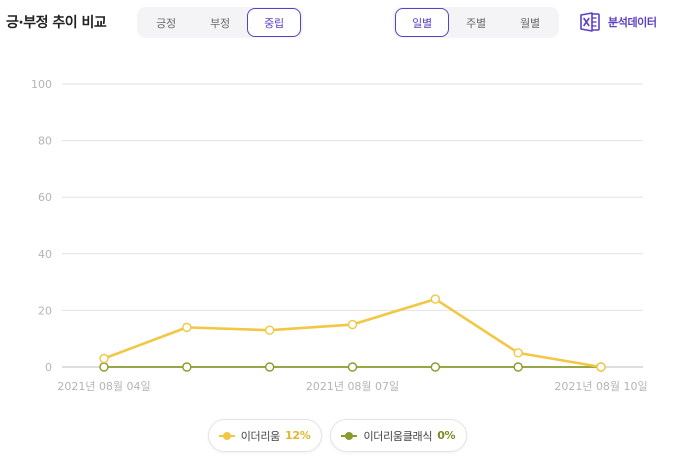  Describe the element at coordinates (48, 367) in the screenshot. I see `y-tick-label: 0` at that location.